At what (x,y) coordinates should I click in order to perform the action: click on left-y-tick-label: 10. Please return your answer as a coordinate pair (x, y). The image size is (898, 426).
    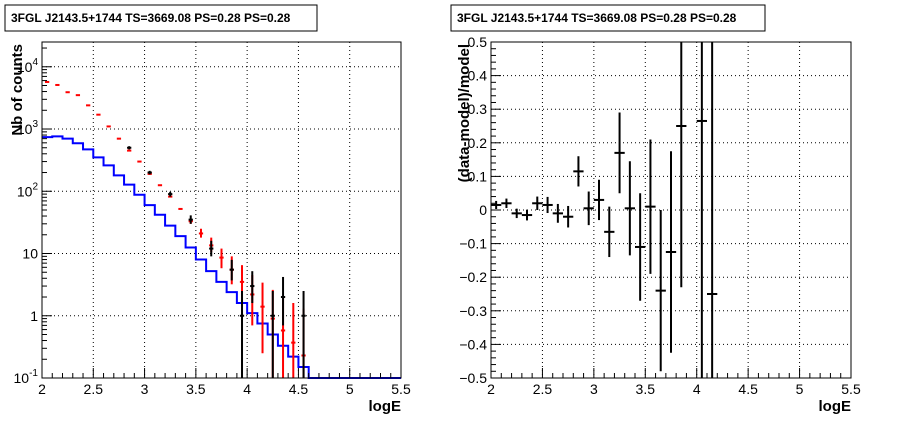
    Looking at the image, I should click on (30, 254).